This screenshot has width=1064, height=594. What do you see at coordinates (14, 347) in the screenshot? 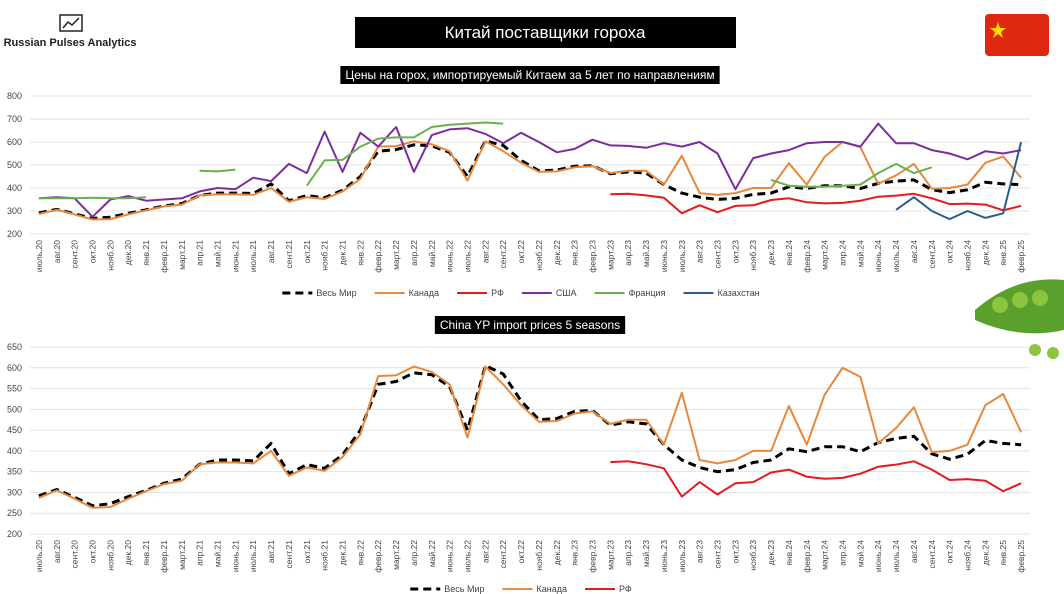
I see `y-tick-label: 650` at bounding box center [14, 347].